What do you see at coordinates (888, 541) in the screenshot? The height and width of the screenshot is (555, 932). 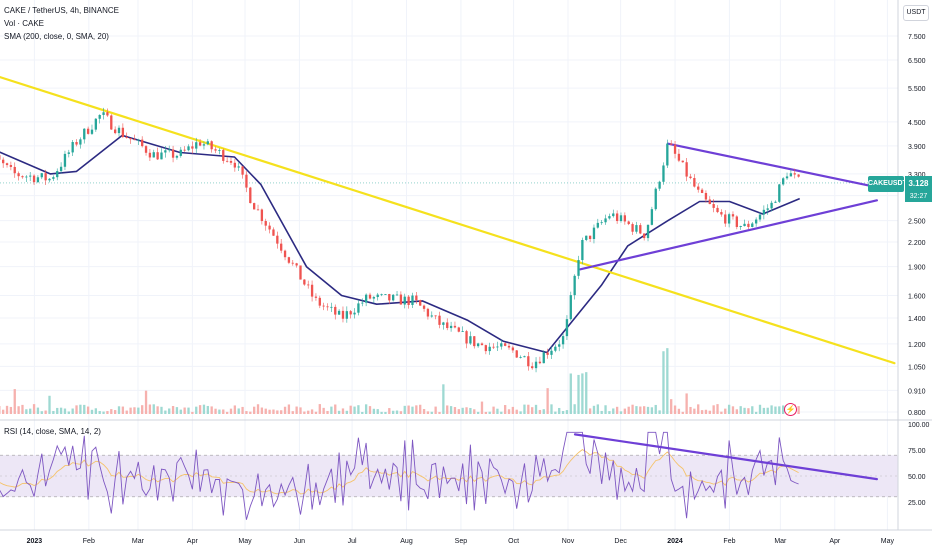 I see `x-tick-label: May` at bounding box center [888, 541].